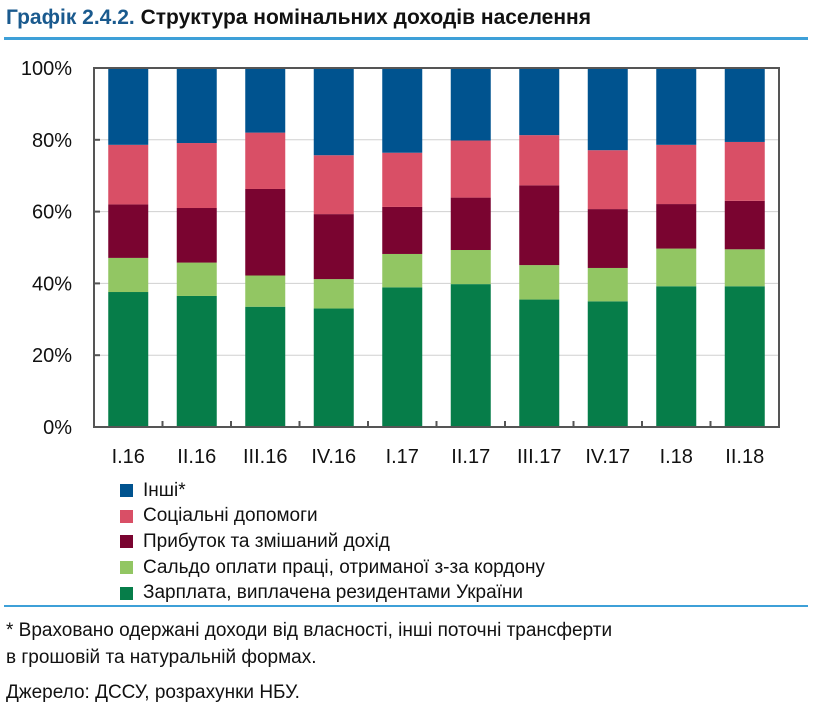  Describe the element at coordinates (676, 457) in the screenshot. I see `x-tick-label: I.18` at that location.